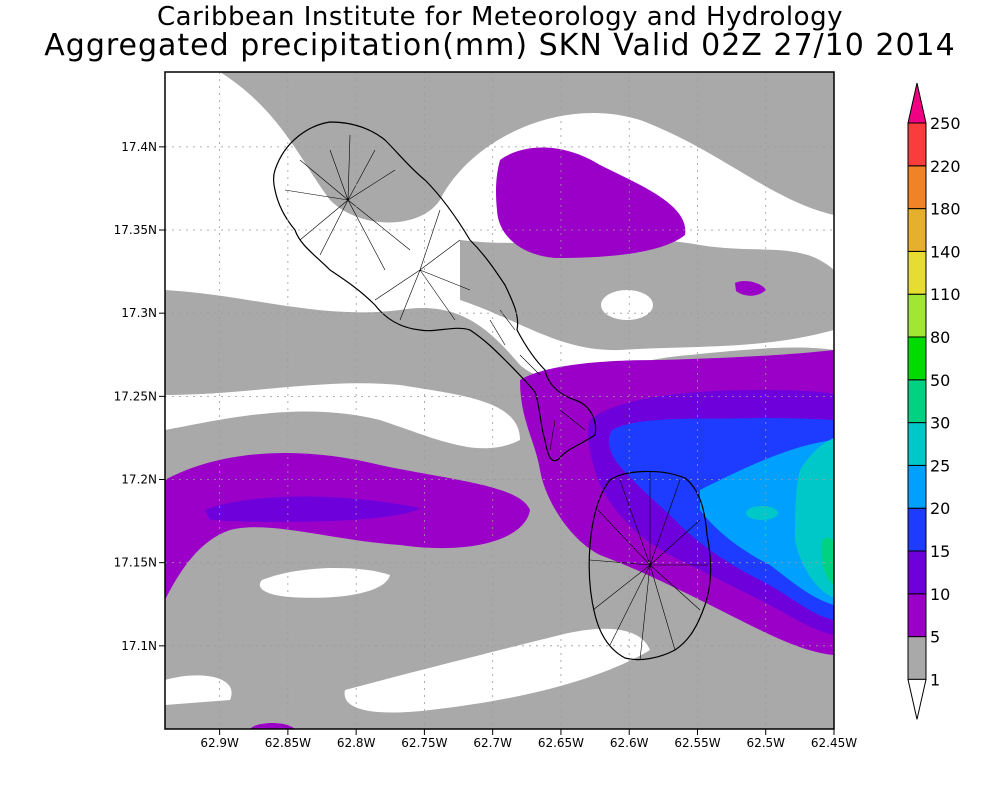 The height and width of the screenshot is (800, 1000). I want to click on gap-small-east, so click(627, 305).